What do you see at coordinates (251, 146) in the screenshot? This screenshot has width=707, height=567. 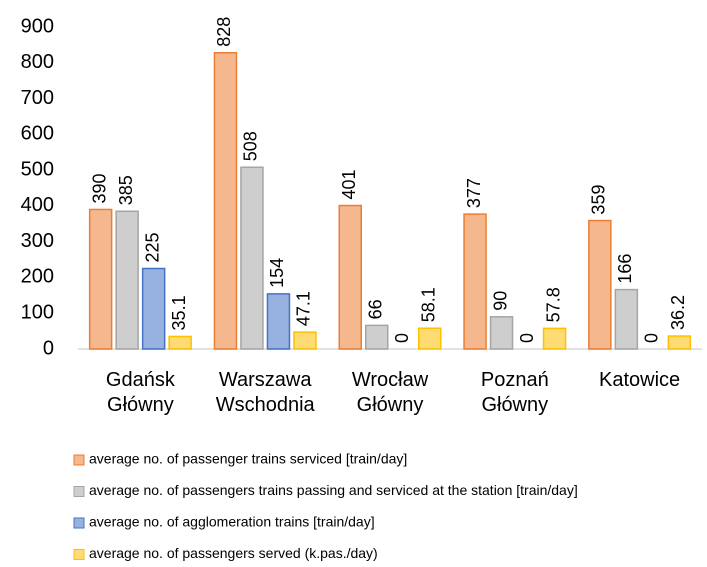 I see `data-label: 508` at bounding box center [251, 146].